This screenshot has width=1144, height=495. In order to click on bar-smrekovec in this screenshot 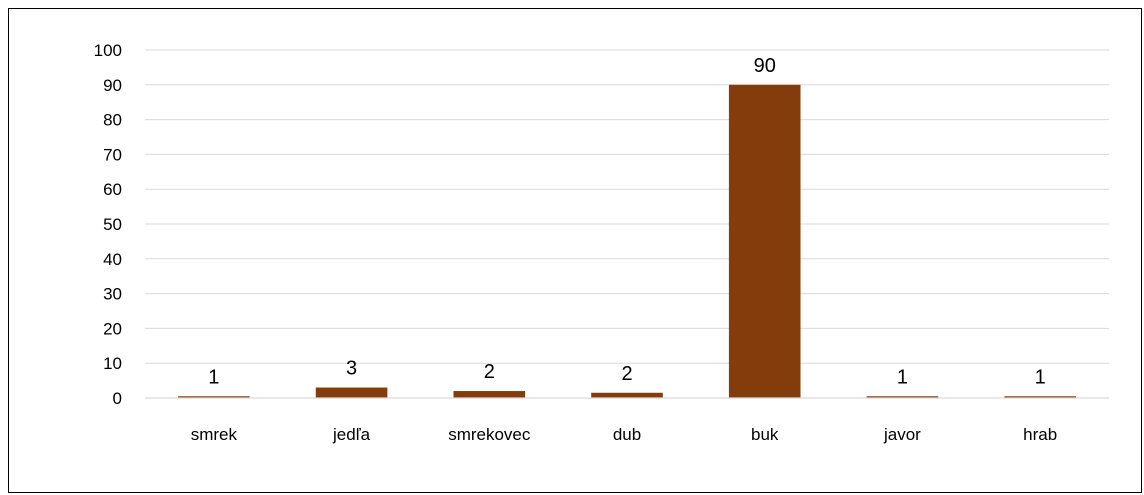, I will do `click(489, 394)`.